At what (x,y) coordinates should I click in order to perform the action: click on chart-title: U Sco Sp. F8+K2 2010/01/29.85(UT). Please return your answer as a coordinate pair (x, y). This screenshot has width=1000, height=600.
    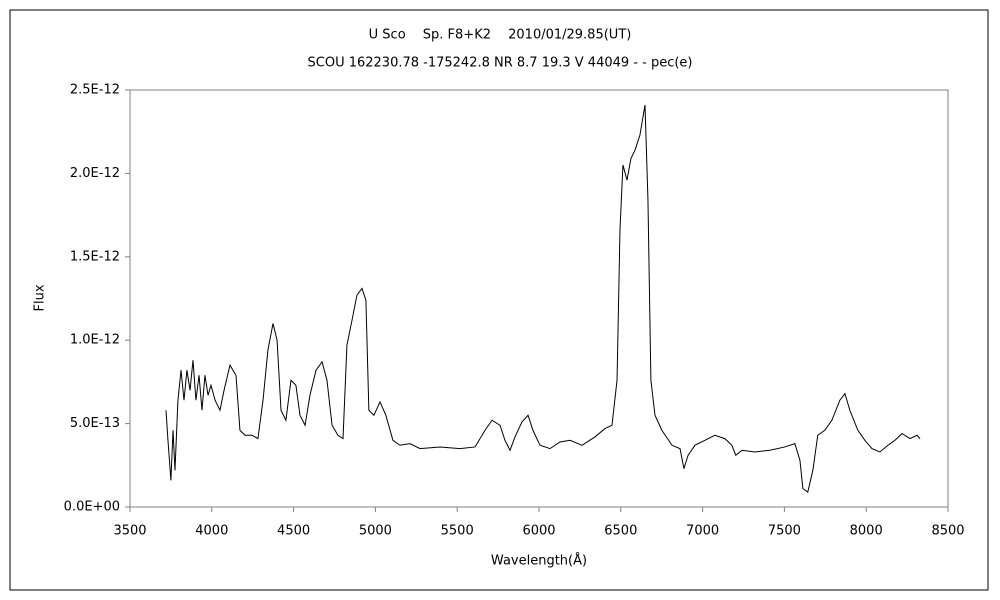
    Looking at the image, I should click on (500, 35).